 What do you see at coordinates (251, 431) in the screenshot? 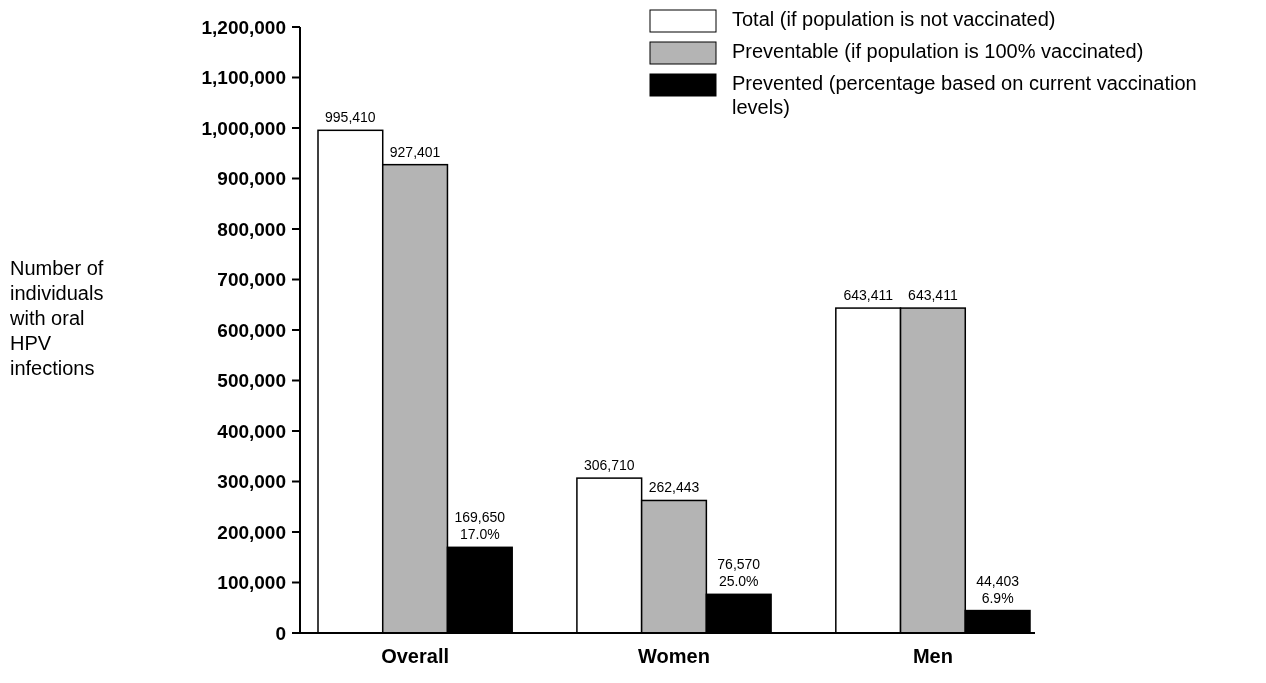
I see `y-tick-label: 400,000` at bounding box center [251, 431].